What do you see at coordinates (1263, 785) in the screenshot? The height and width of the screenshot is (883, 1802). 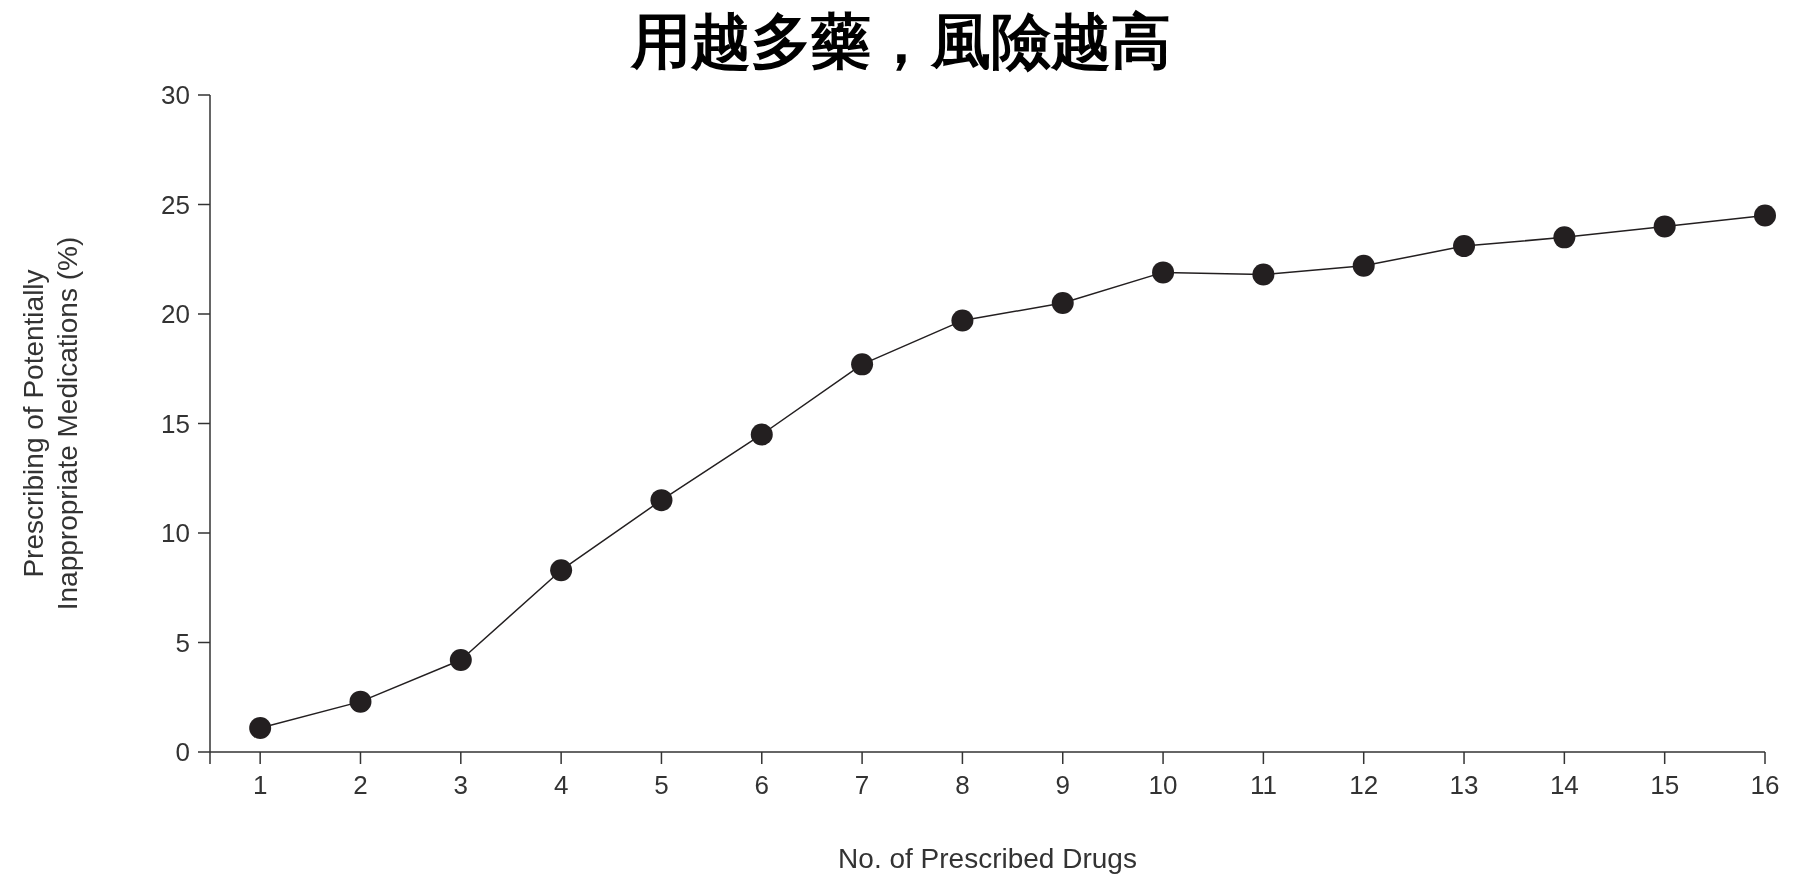 I see `x-tick-label: 11` at bounding box center [1263, 785].